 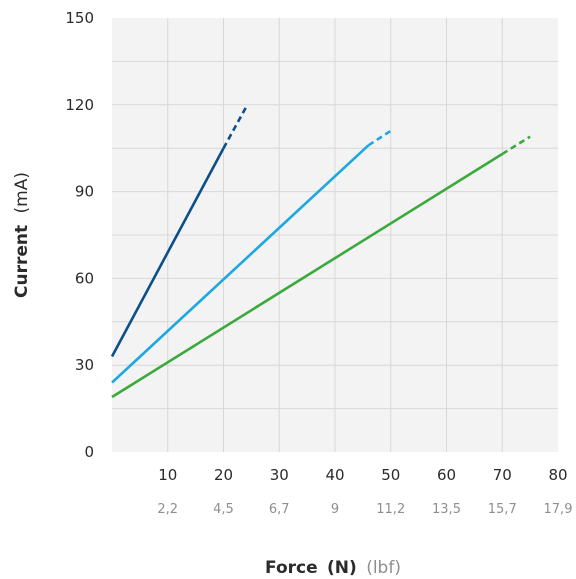 What do you see at coordinates (502, 509) in the screenshot?
I see `x-secondary-tick-label: 15,7` at bounding box center [502, 509].